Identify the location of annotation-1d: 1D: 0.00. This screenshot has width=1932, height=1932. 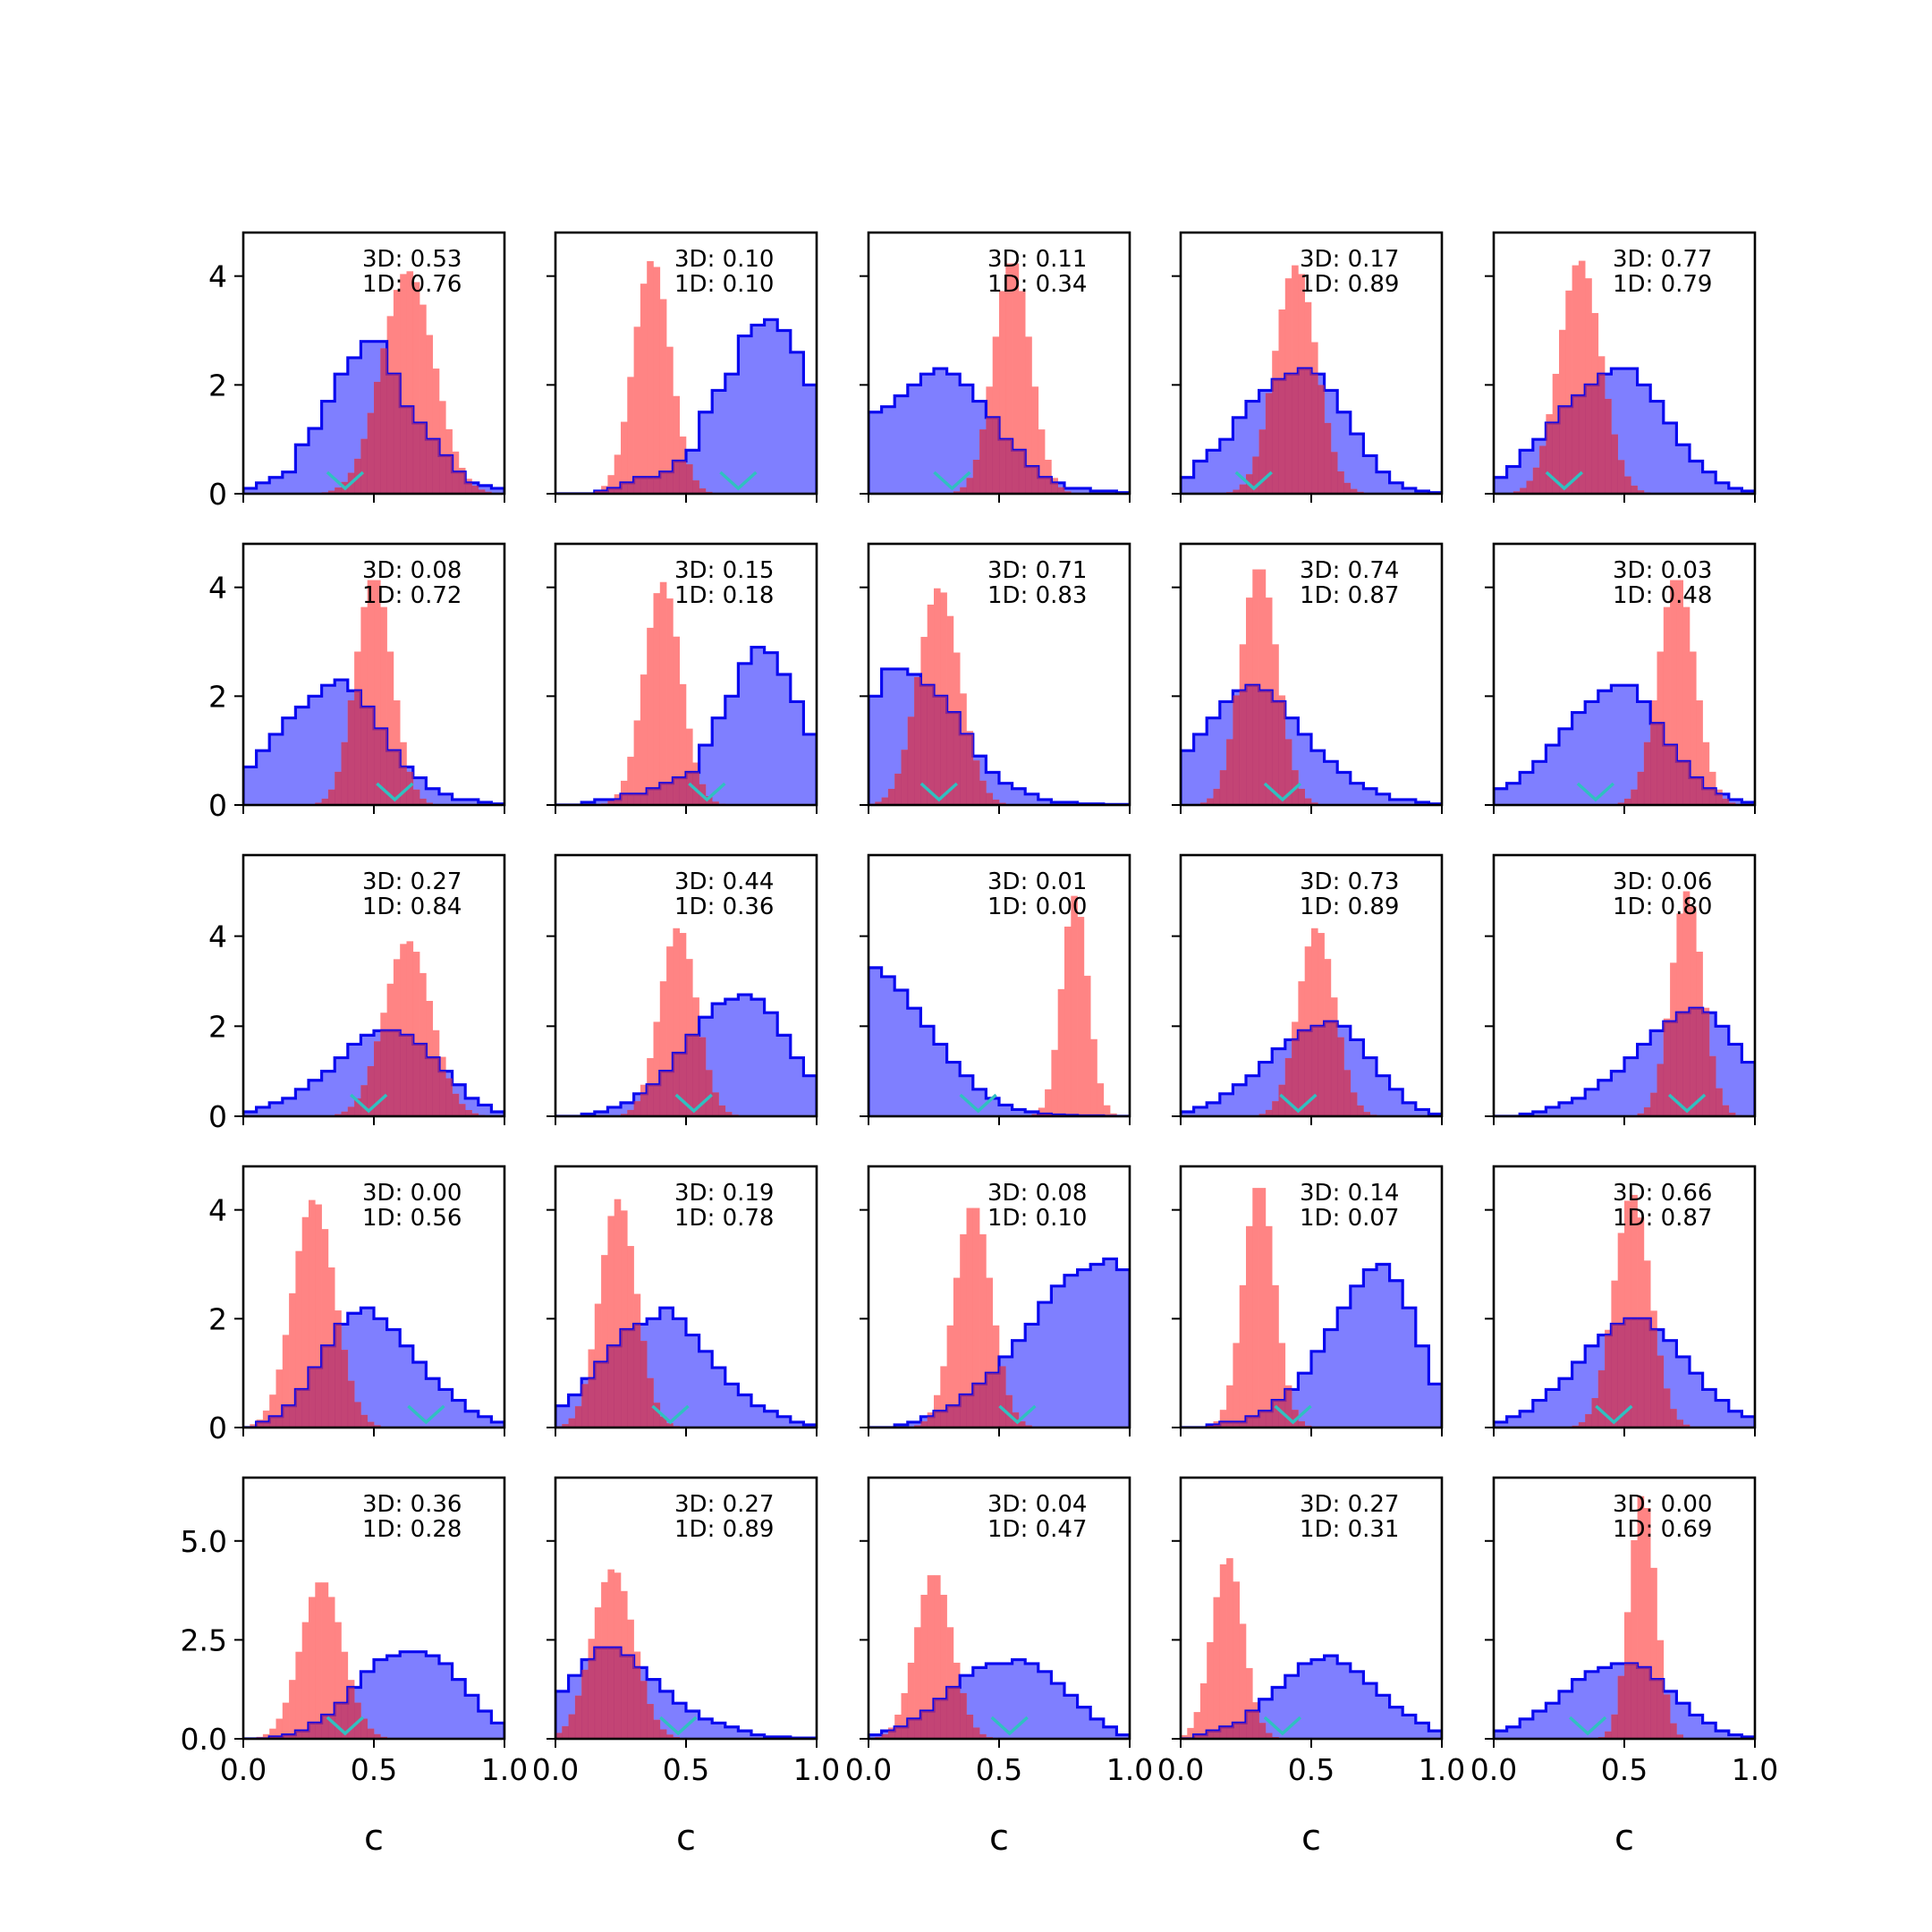
(1037, 907).